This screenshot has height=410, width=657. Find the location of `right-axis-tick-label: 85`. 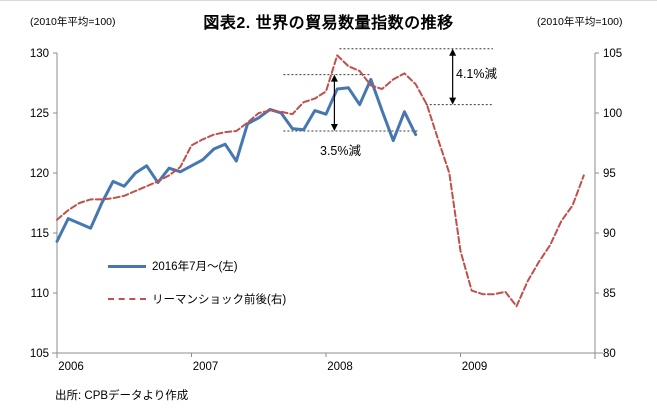

right-axis-tick-label: 85 is located at coordinates (609, 294).